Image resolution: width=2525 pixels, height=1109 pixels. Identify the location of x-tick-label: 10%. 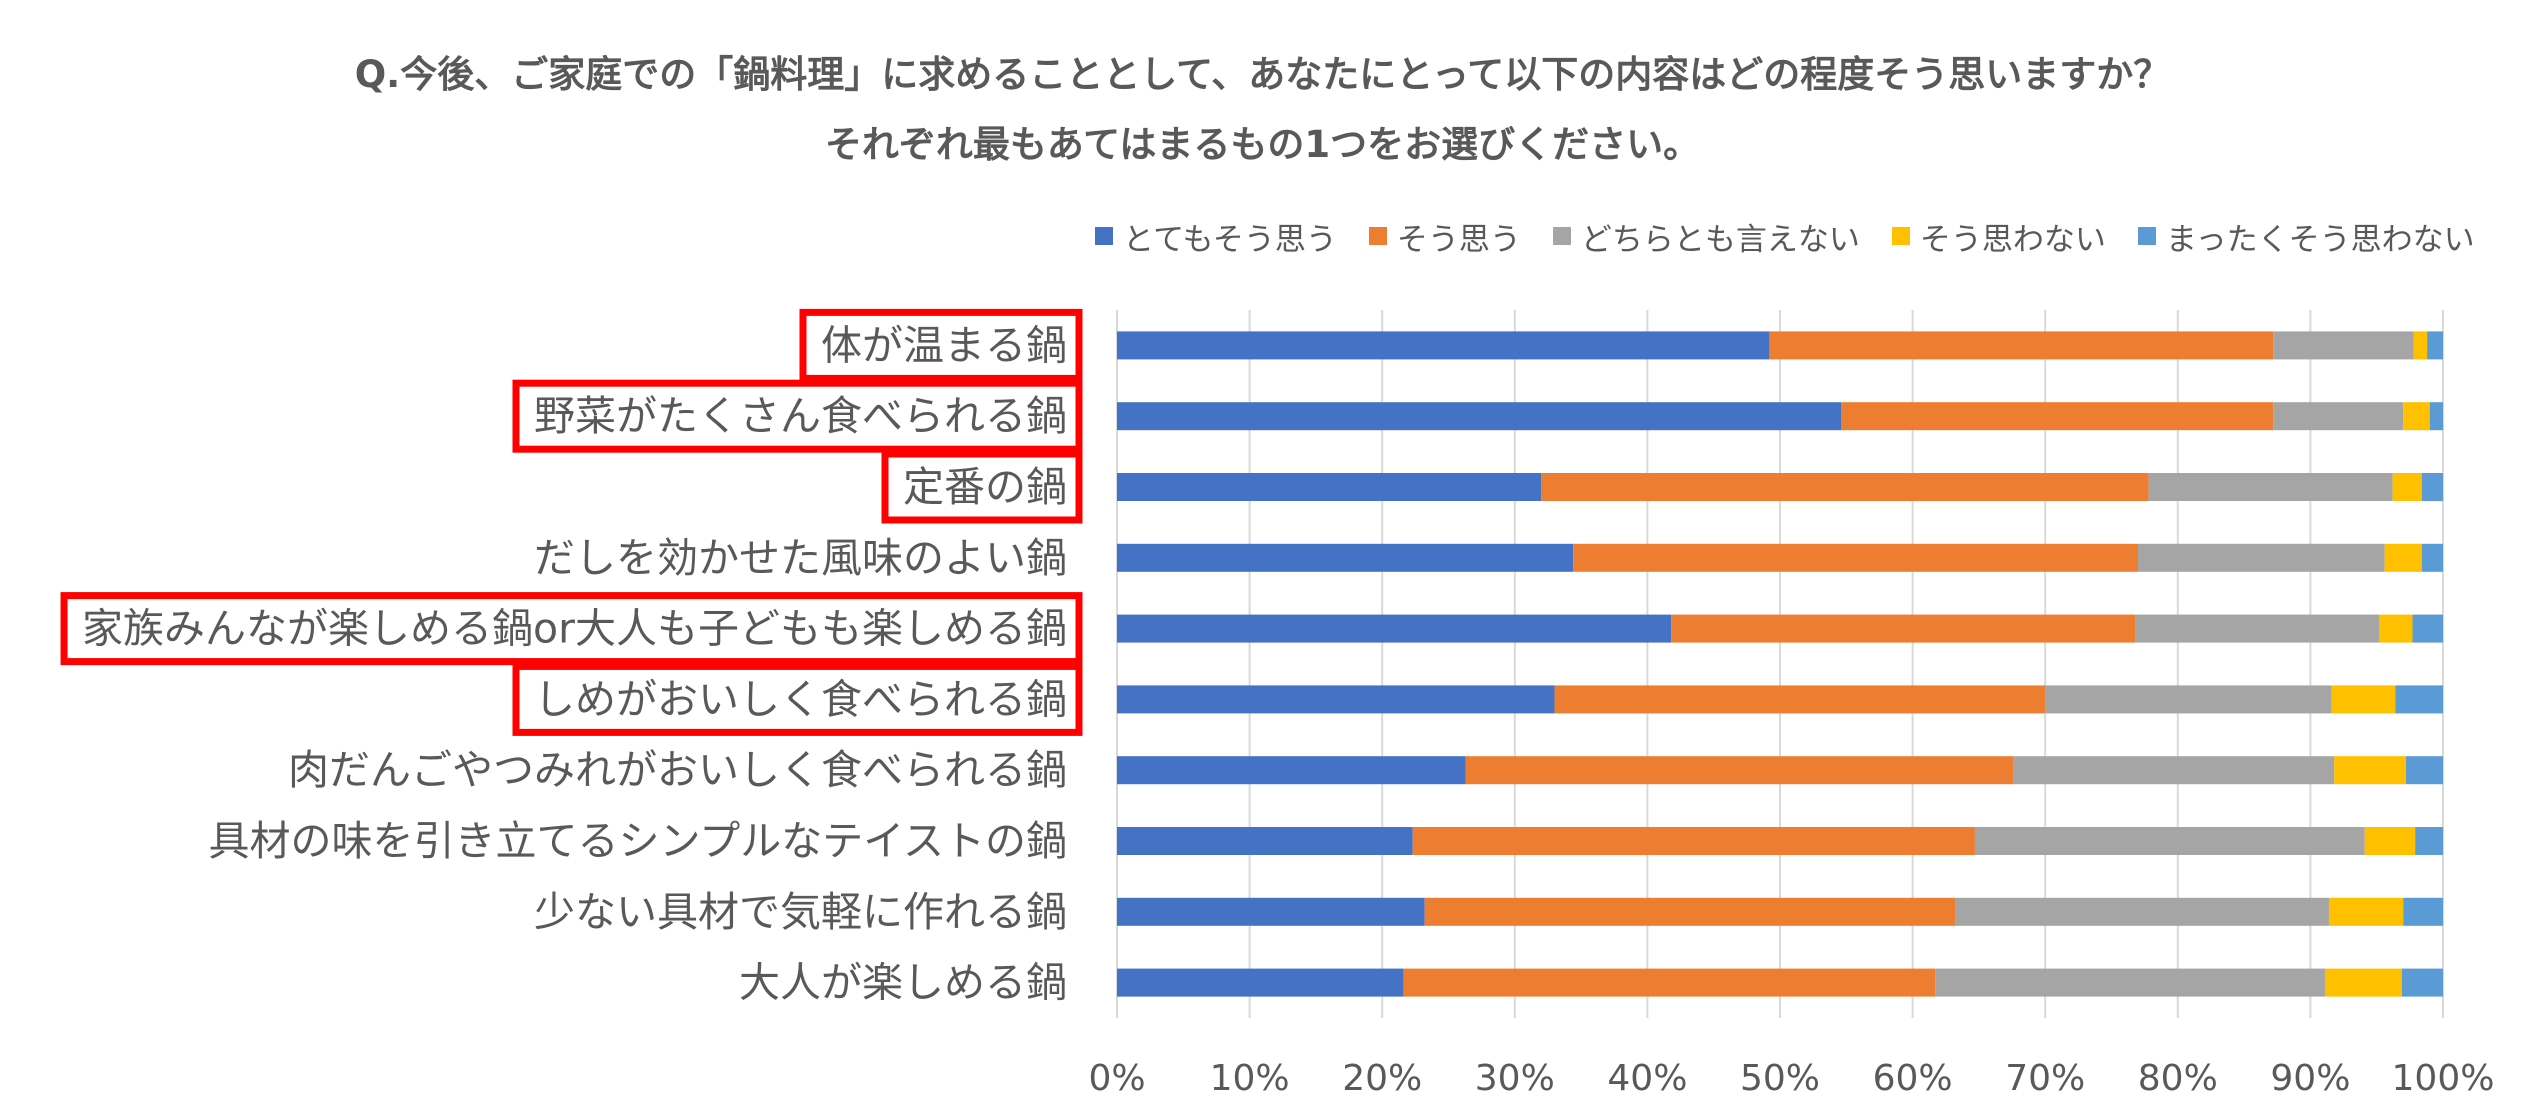
(1250, 1078).